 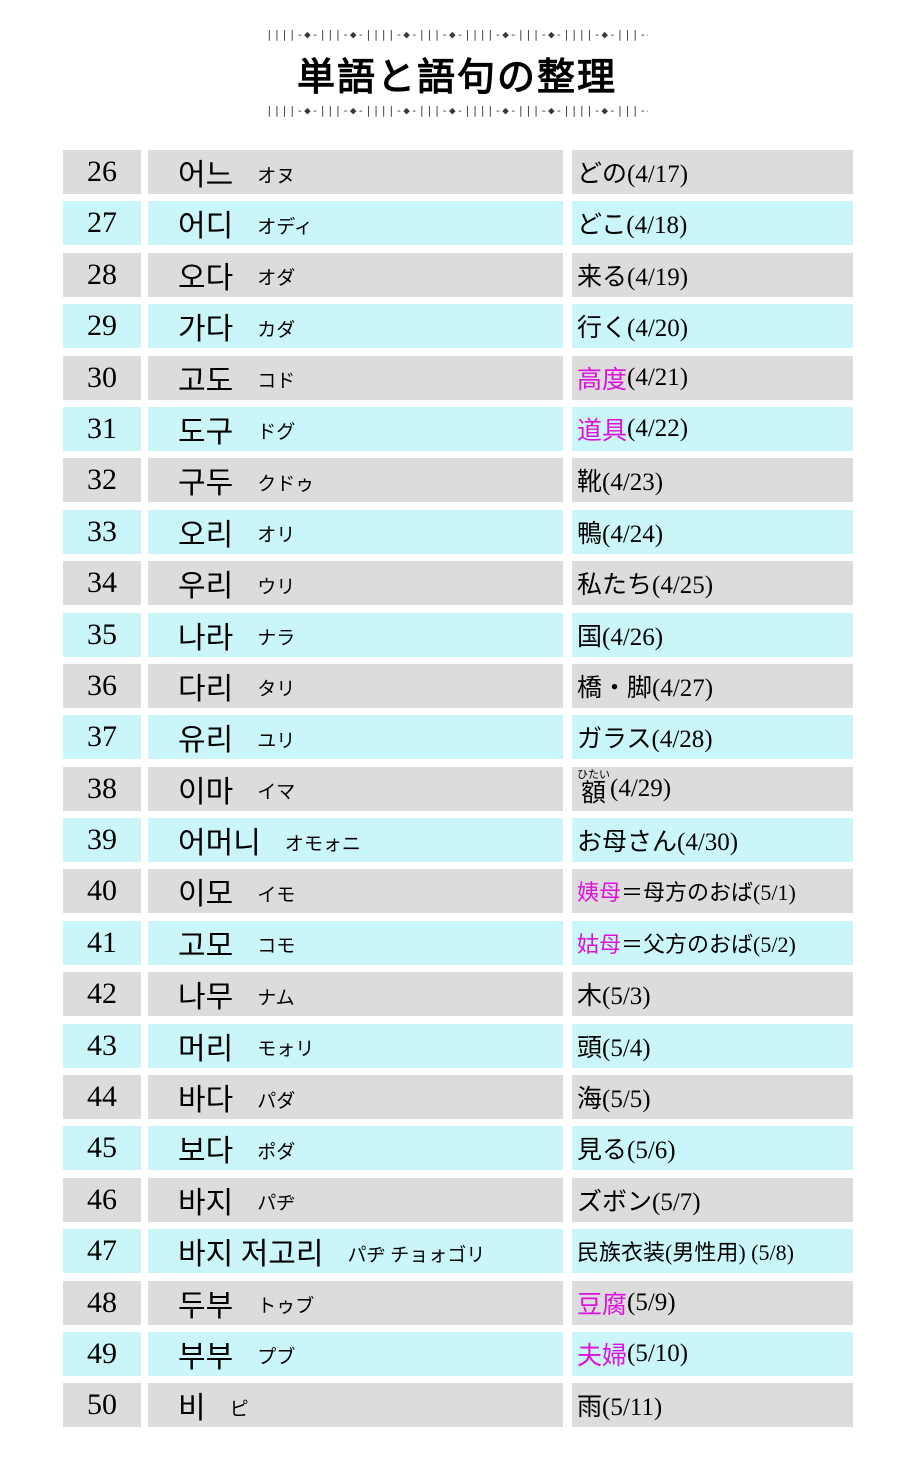 What do you see at coordinates (206, 587) in the screenshot?
I see `korean-word: 우리` at bounding box center [206, 587].